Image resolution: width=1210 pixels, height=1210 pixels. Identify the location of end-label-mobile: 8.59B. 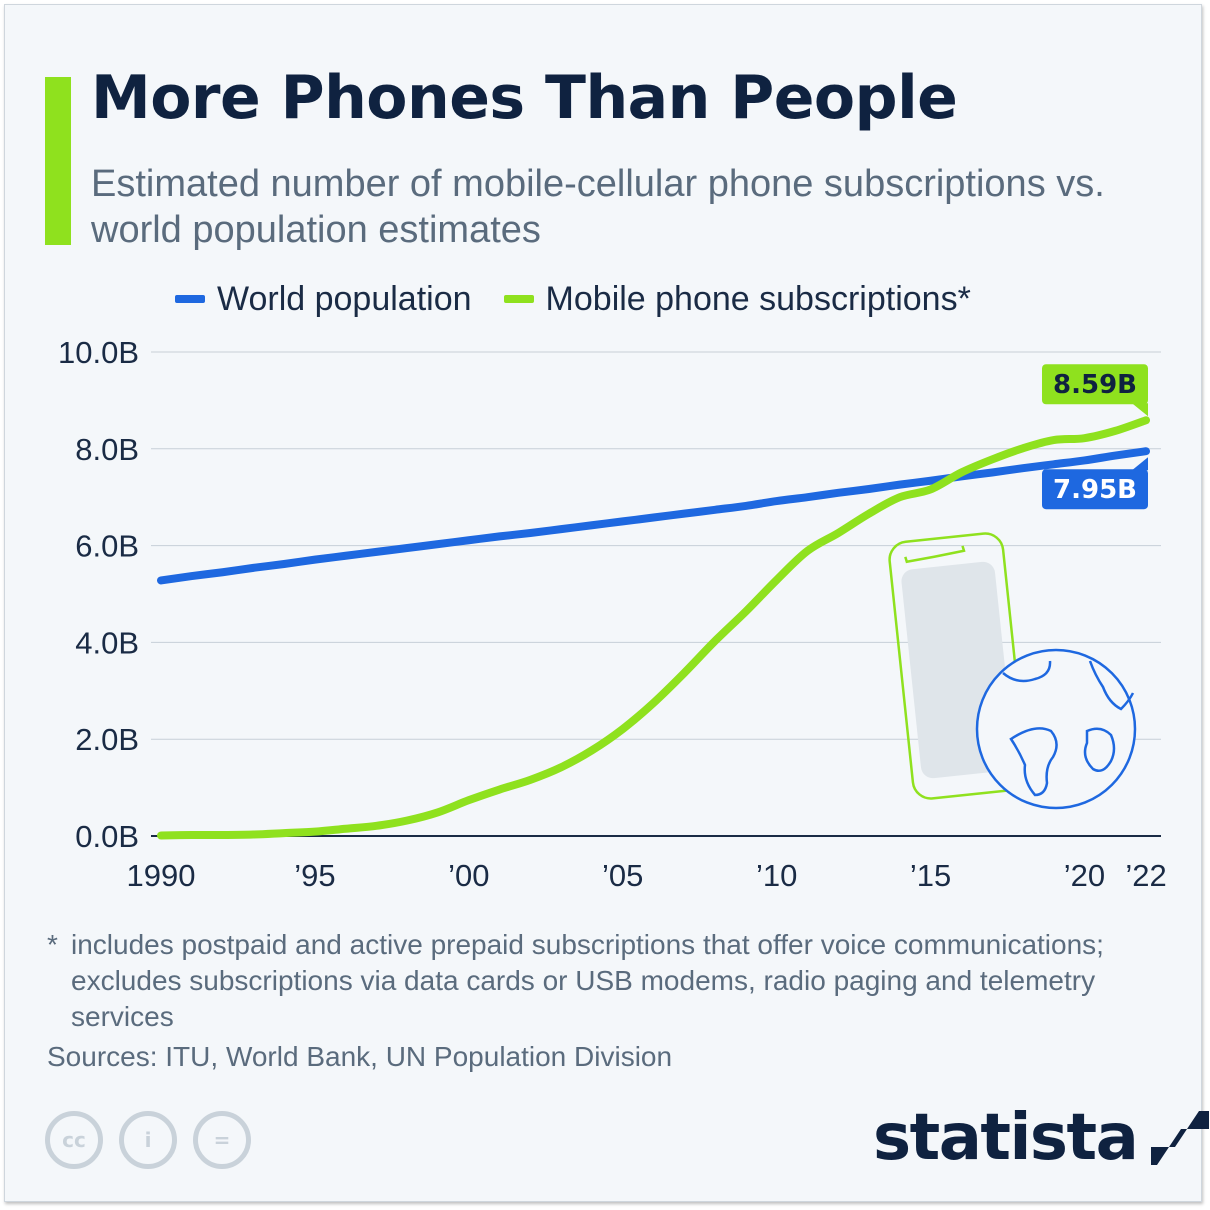
(1095, 390).